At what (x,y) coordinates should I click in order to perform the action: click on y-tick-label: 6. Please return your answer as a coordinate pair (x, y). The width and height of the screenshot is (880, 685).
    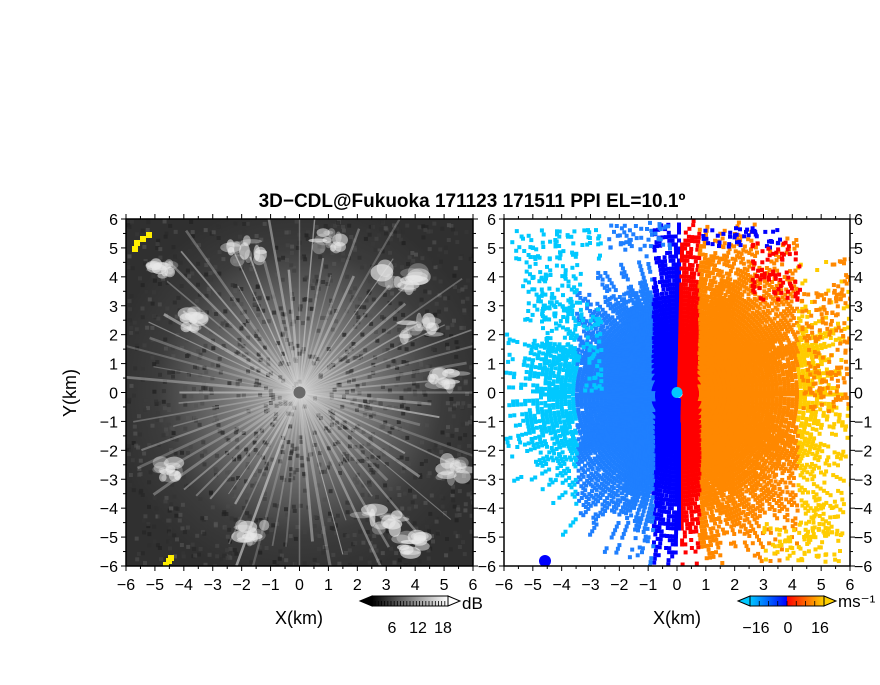
    Looking at the image, I should click on (113, 220).